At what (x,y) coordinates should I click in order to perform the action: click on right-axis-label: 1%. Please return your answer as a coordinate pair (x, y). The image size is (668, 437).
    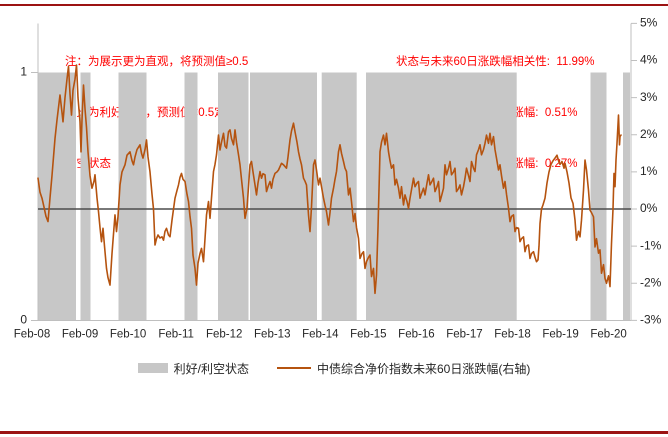
    Looking at the image, I should click on (649, 171).